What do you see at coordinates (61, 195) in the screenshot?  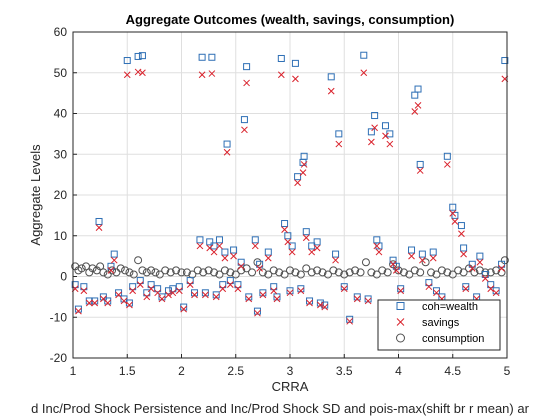 I see `y-tick-label: 20` at bounding box center [61, 195].